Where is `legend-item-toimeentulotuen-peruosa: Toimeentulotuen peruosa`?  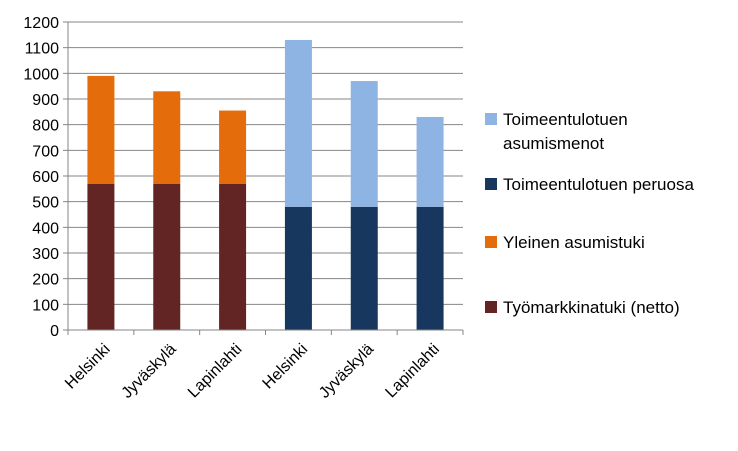
legend-item-toimeentulotuen-peruosa: Toimeentulotuen peruosa is located at coordinates (604, 185).